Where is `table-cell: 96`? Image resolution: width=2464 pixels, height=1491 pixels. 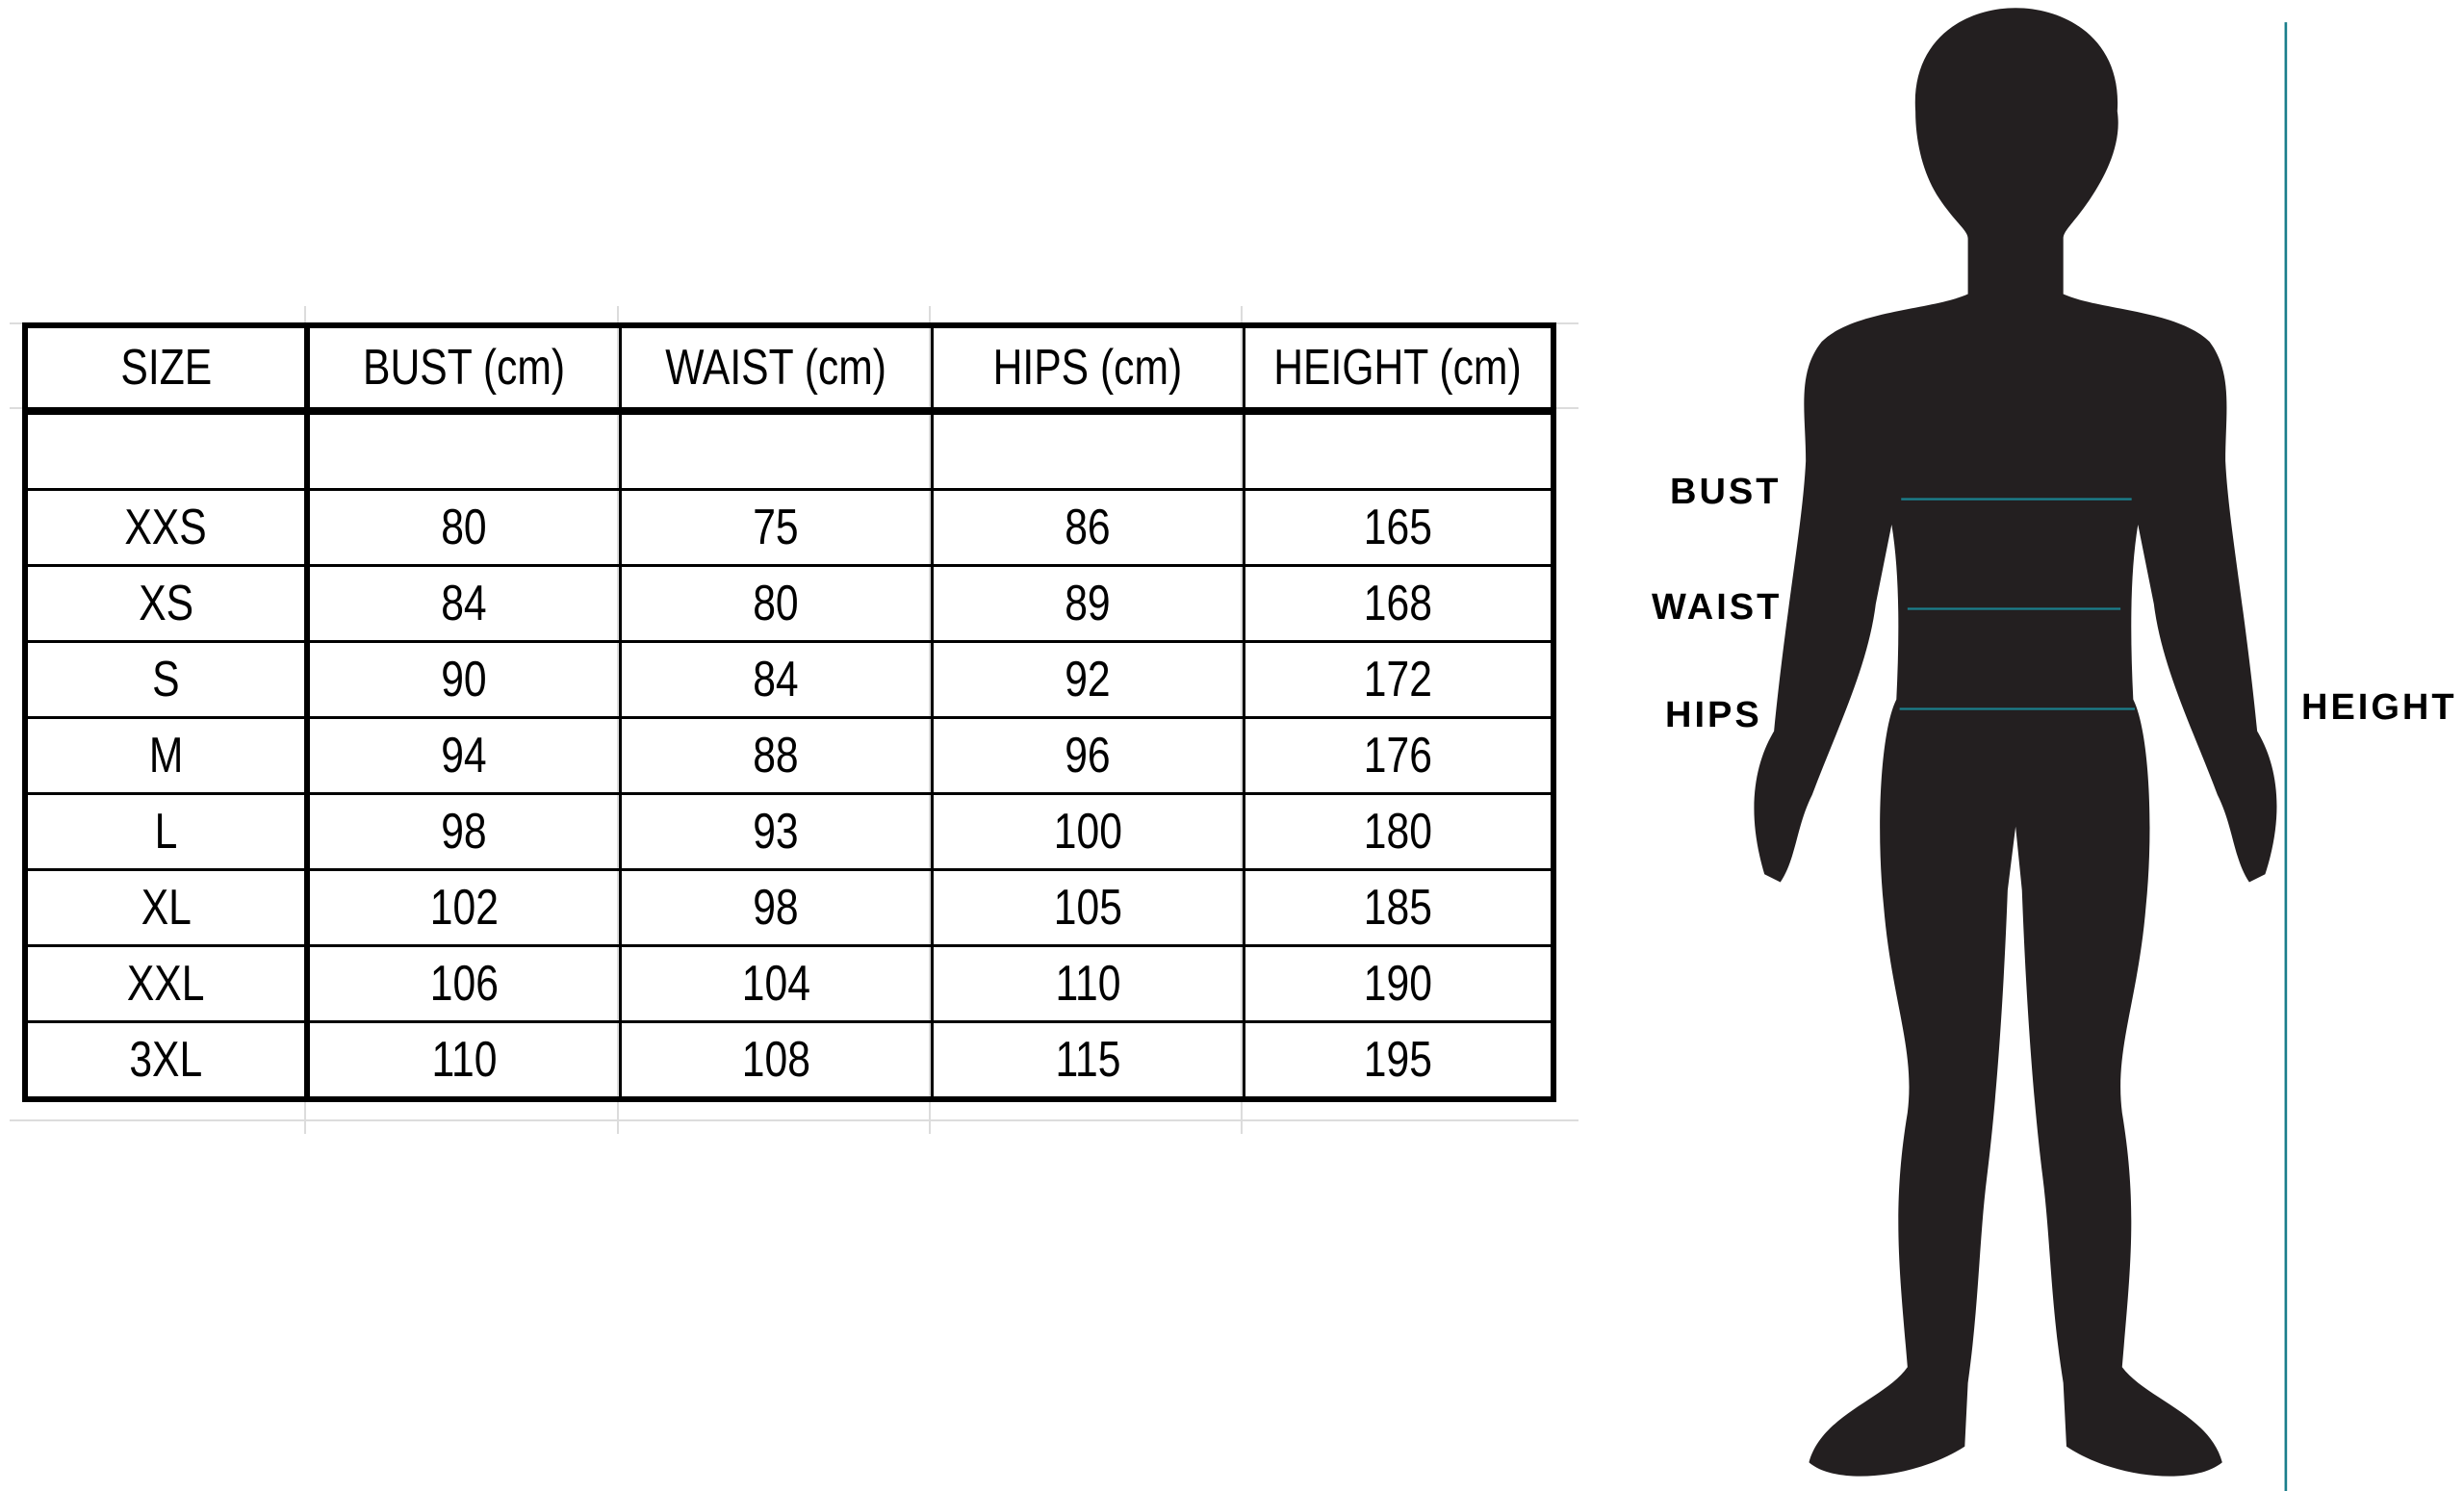 table-cell: 96 is located at coordinates (1087, 755).